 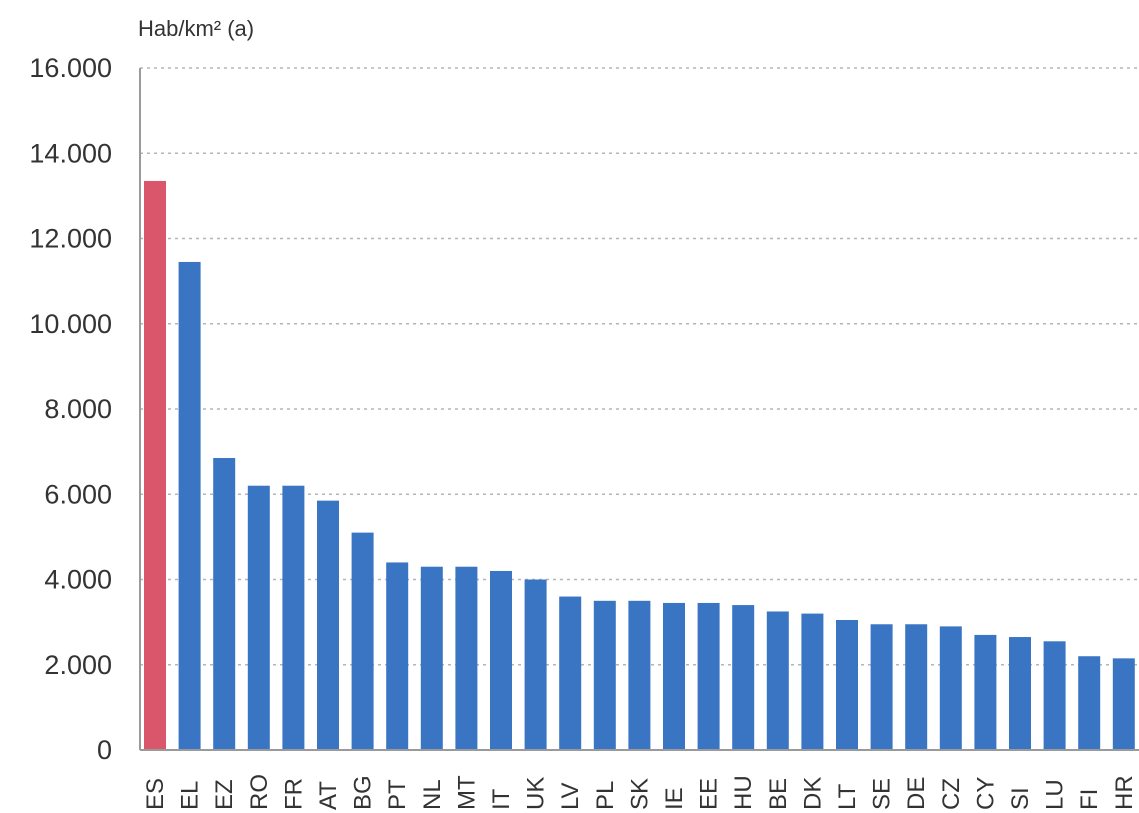 What do you see at coordinates (812, 681) in the screenshot?
I see `bar-dk` at bounding box center [812, 681].